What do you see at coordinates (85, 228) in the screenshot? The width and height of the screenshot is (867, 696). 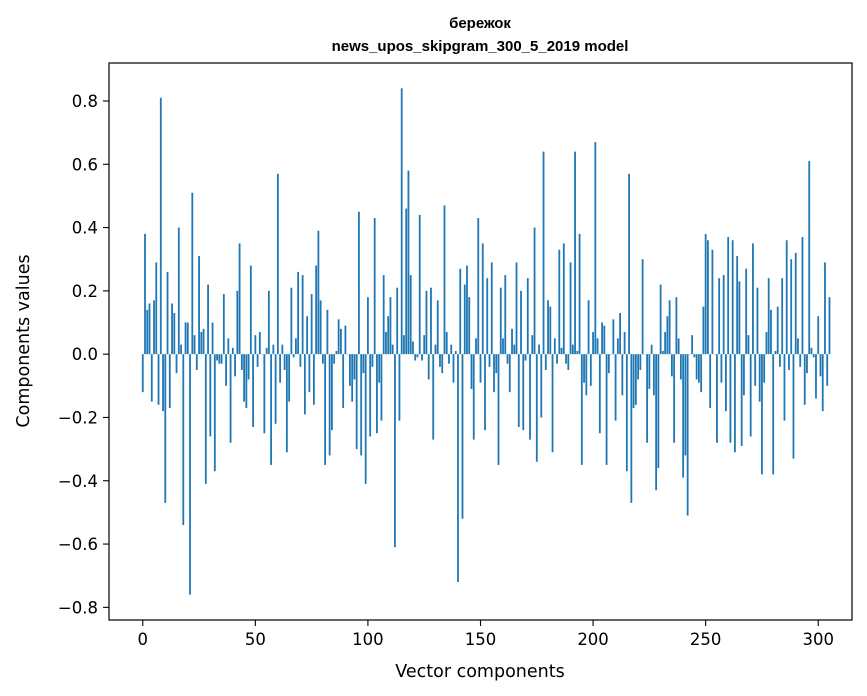 I see `y-tick-label: 0.4` at bounding box center [85, 228].